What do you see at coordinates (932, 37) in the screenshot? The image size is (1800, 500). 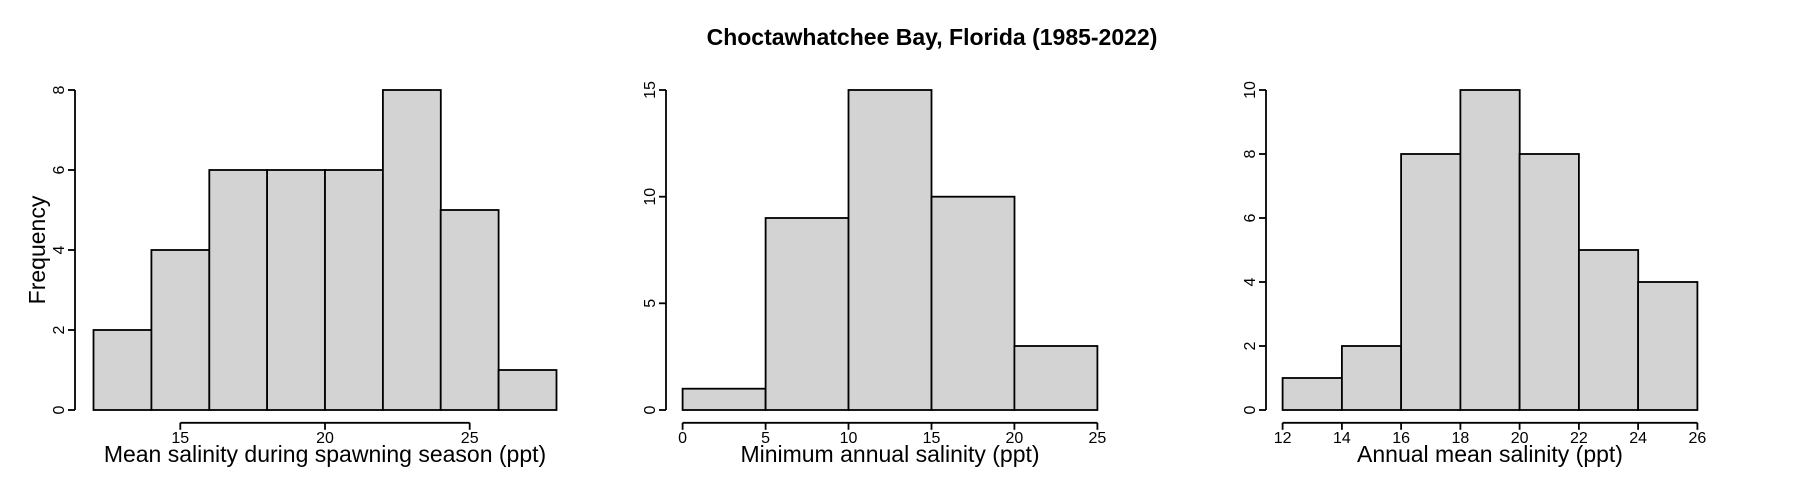 I see `figure-title: Choctawhatchee Bay, Florida (1985-2022)` at bounding box center [932, 37].